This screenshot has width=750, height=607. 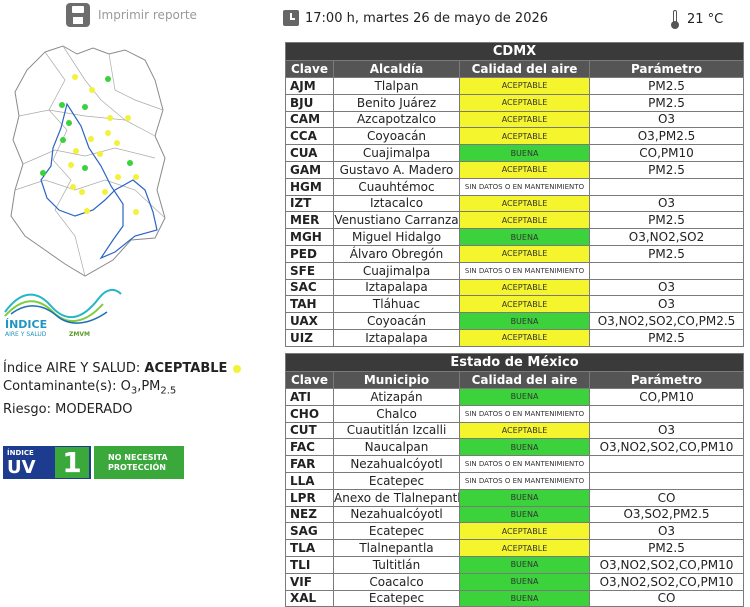 What do you see at coordinates (514, 514) in the screenshot?
I see `table-row: NEZ Nezahualcóyotl BUENA O3,SO2,PM2.5` at bounding box center [514, 514].